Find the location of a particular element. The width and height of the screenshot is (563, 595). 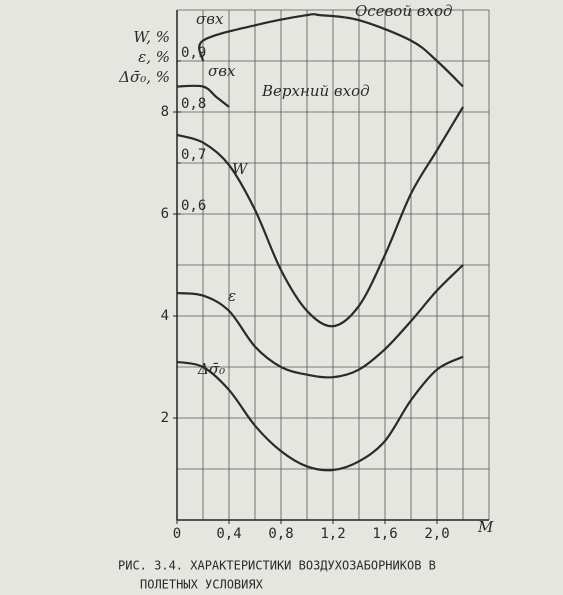

series-label: Верхний вход is located at coordinates (315, 91).